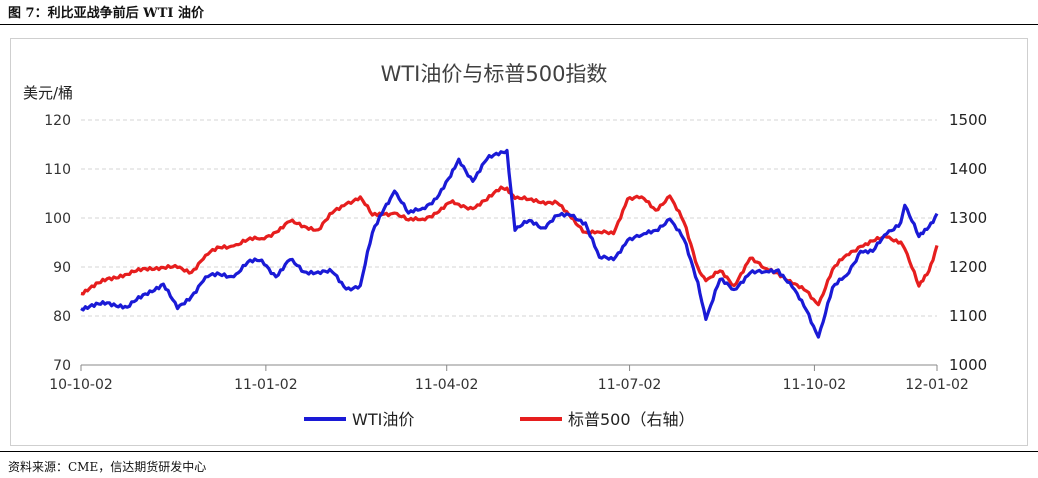  What do you see at coordinates (968, 120) in the screenshot?
I see `y-tick-right: 1500` at bounding box center [968, 120].